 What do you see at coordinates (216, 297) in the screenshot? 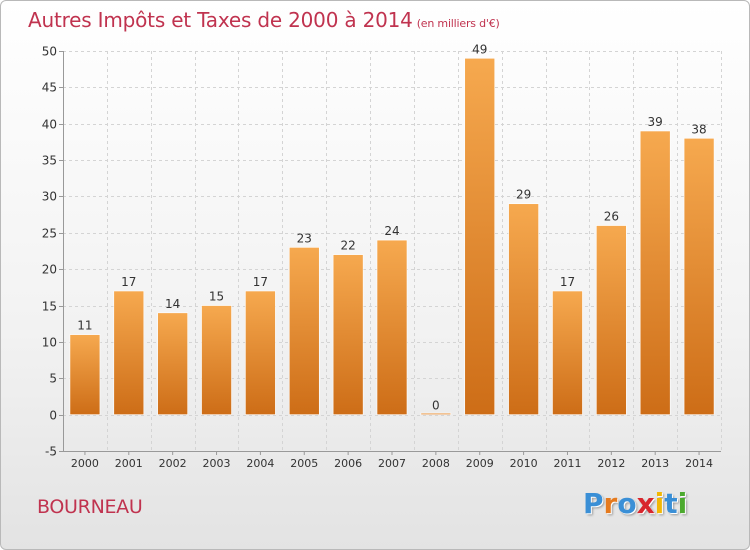
I see `data-label: 15` at bounding box center [216, 297].